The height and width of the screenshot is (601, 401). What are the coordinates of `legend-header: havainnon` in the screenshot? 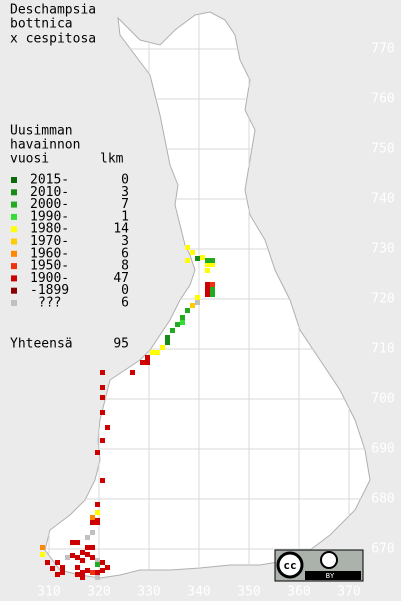 It's located at (45, 145).